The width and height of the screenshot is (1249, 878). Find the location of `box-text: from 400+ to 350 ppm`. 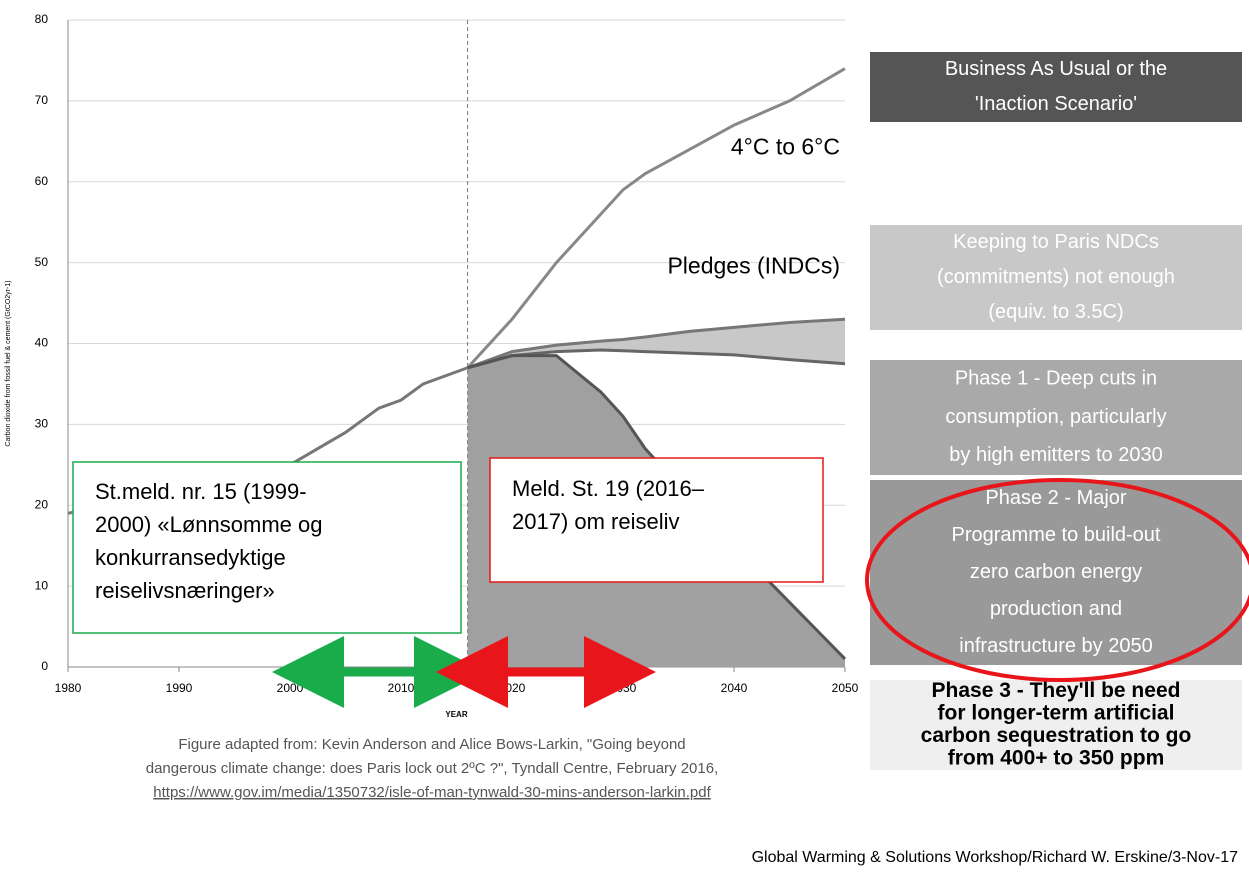

box-text: from 400+ to 350 ppm is located at coordinates (1056, 757).